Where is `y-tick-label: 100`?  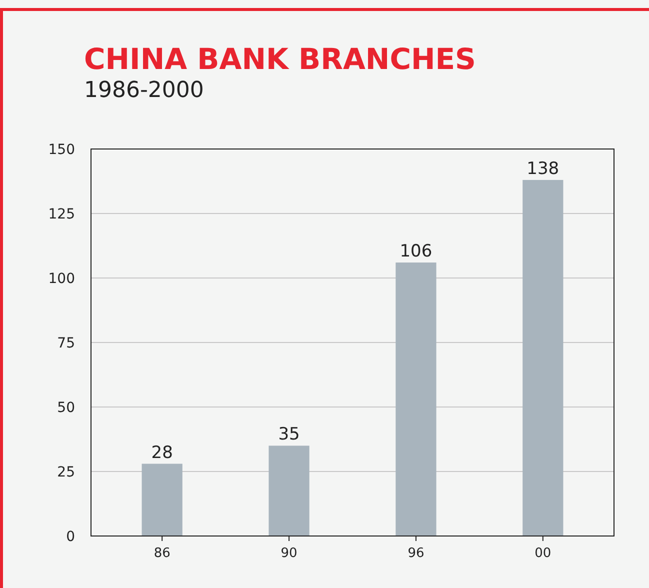
y-tick-label: 100 is located at coordinates (61, 279).